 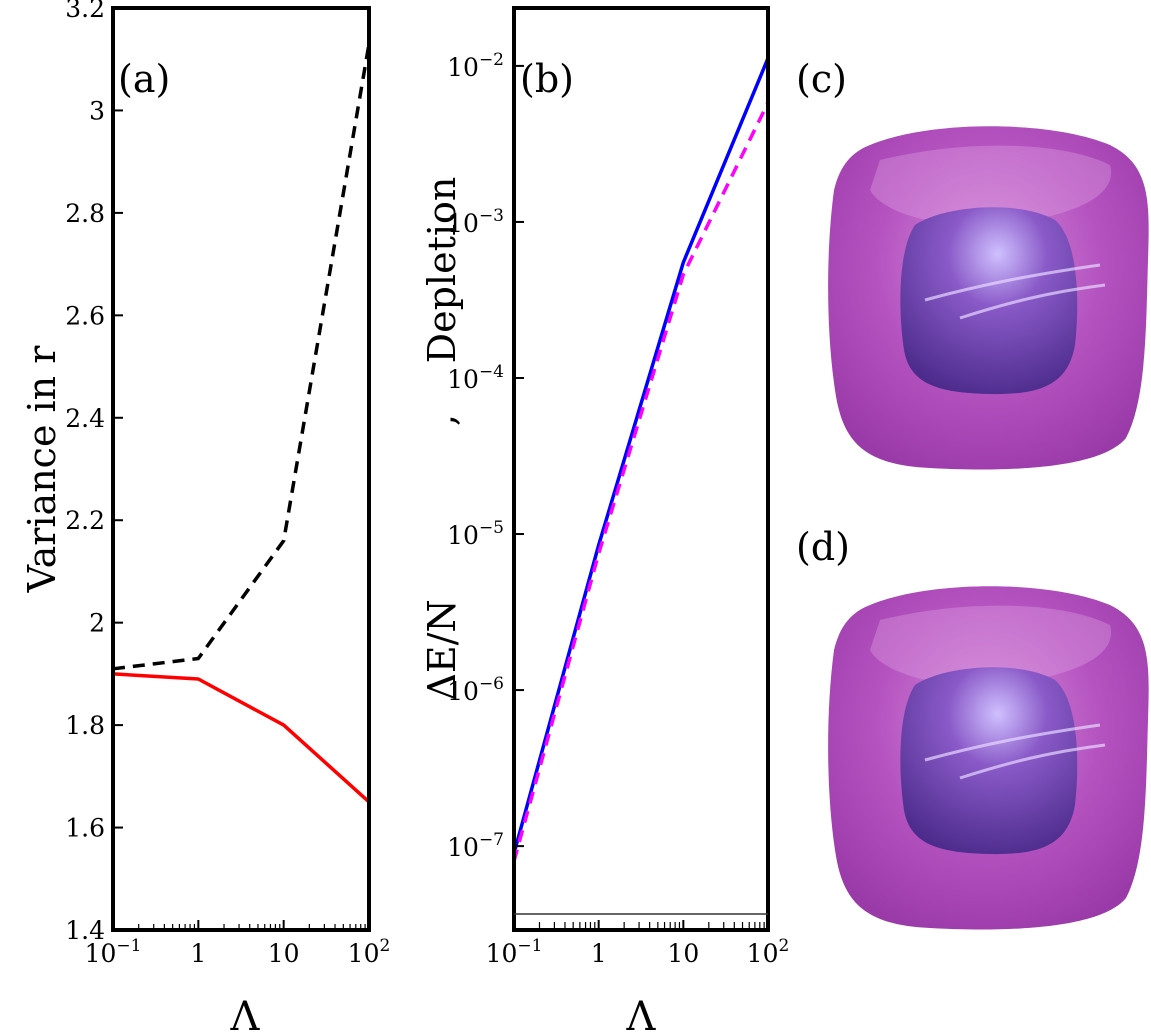 I want to click on panel-d-outer-highlight, so click(x=991, y=645).